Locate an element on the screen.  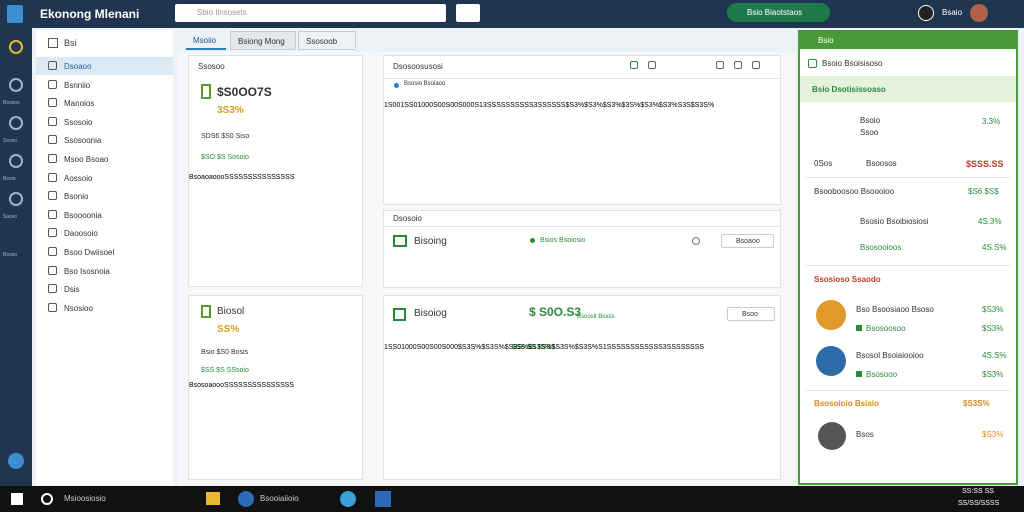
legend-dot is located at coordinates (396, 85).